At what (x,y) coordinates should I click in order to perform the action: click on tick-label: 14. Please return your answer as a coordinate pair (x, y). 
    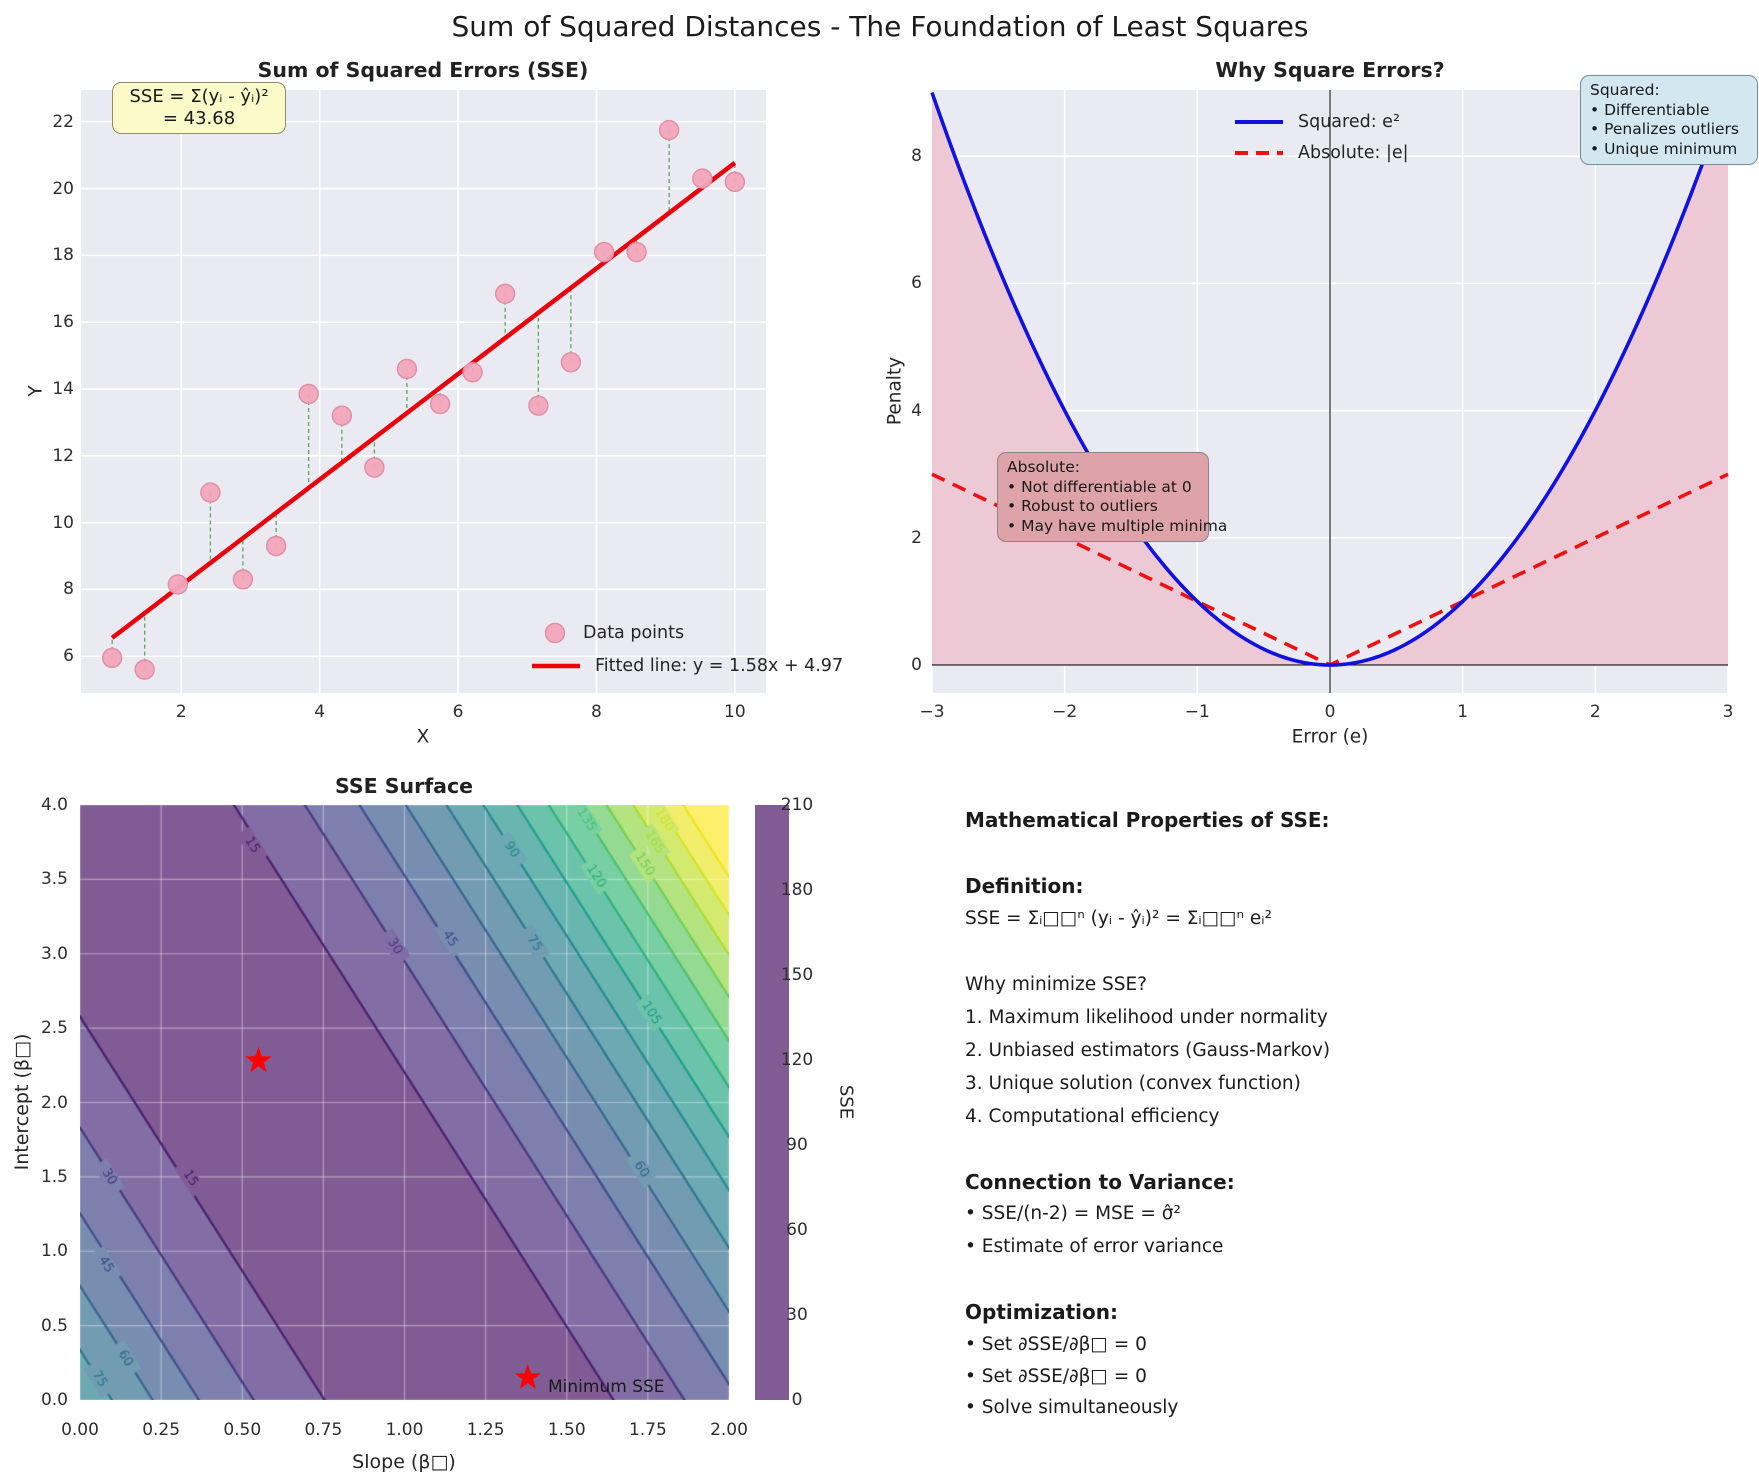
    Looking at the image, I should click on (63, 388).